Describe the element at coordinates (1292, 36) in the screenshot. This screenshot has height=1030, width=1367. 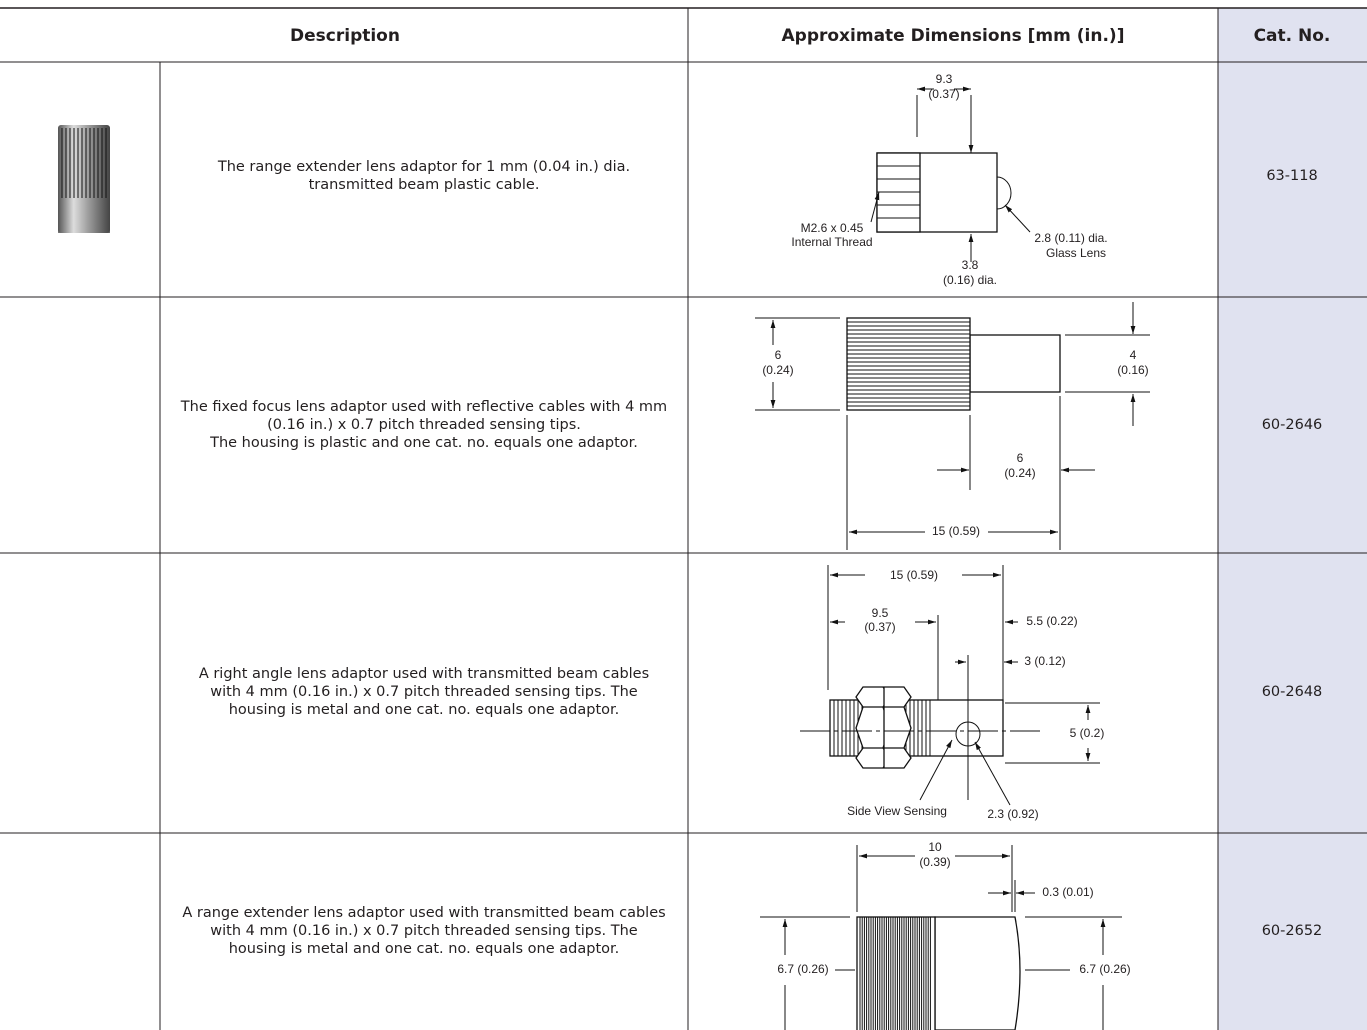
I see `header: Cat. No.` at that location.